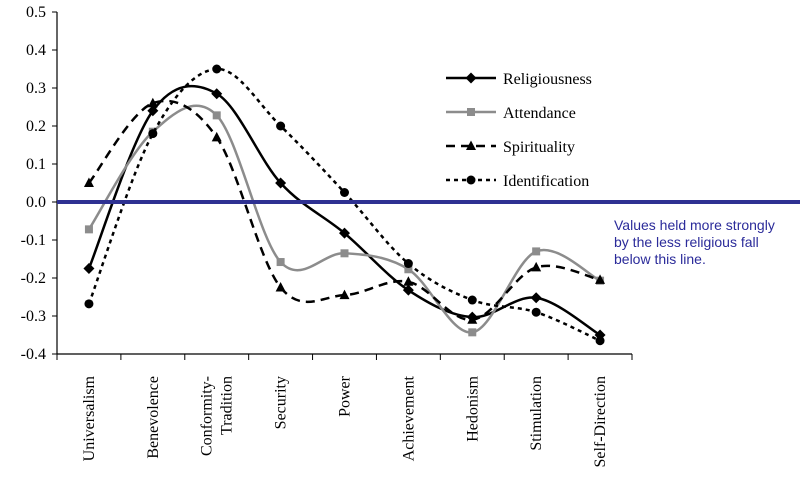 Image resolution: width=800 pixels, height=493 pixels. What do you see at coordinates (36, 202) in the screenshot?
I see `y-tick-label: 0.0` at bounding box center [36, 202].